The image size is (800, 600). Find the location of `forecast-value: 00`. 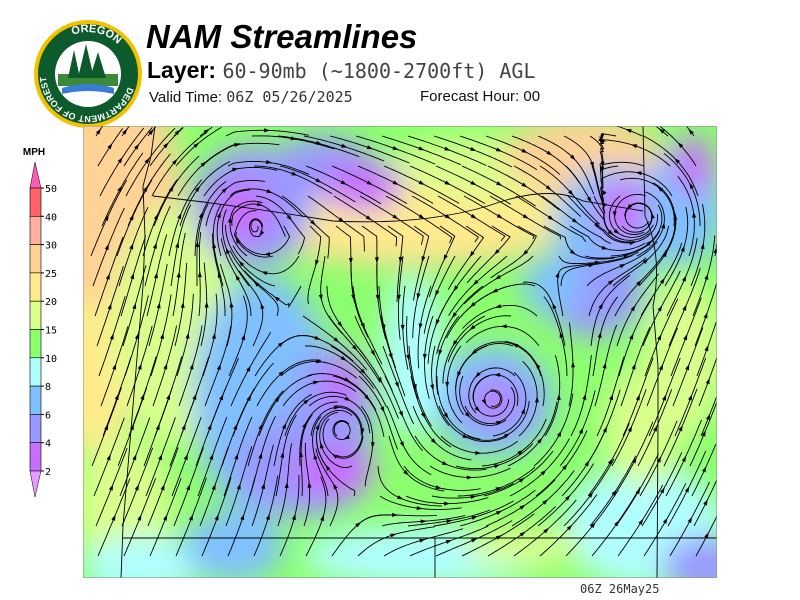

forecast-value: 00 is located at coordinates (532, 96).